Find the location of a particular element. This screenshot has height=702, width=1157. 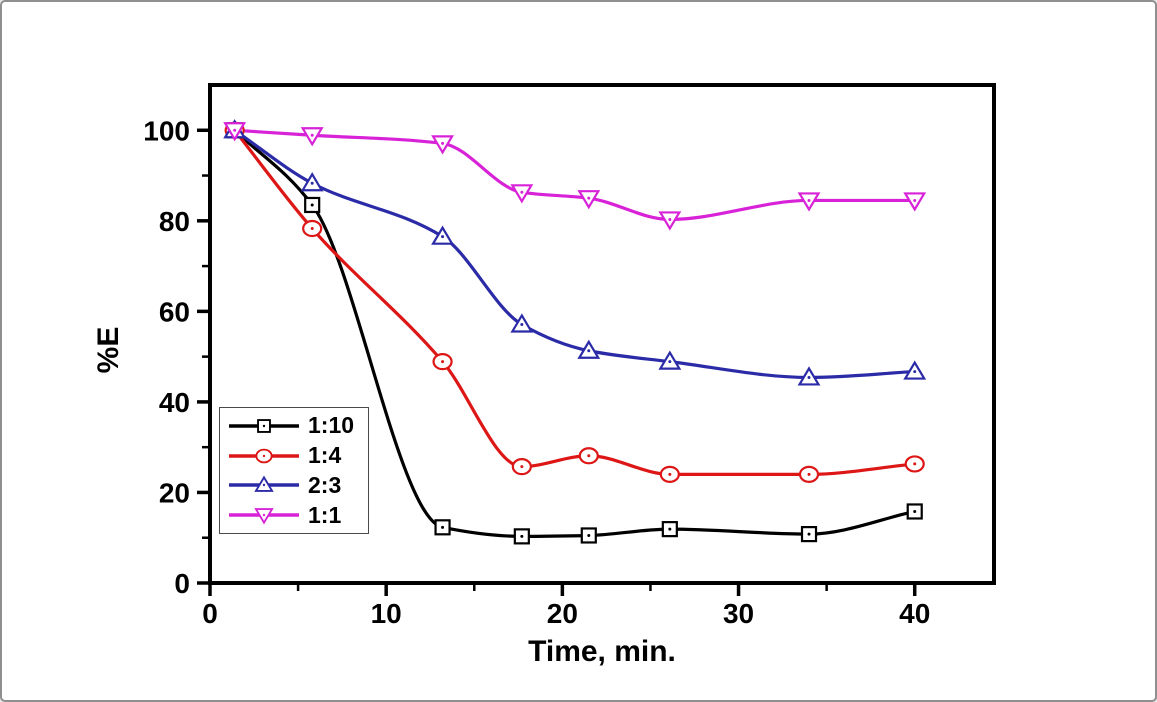

y-tick-label: 60 is located at coordinates (174, 311).